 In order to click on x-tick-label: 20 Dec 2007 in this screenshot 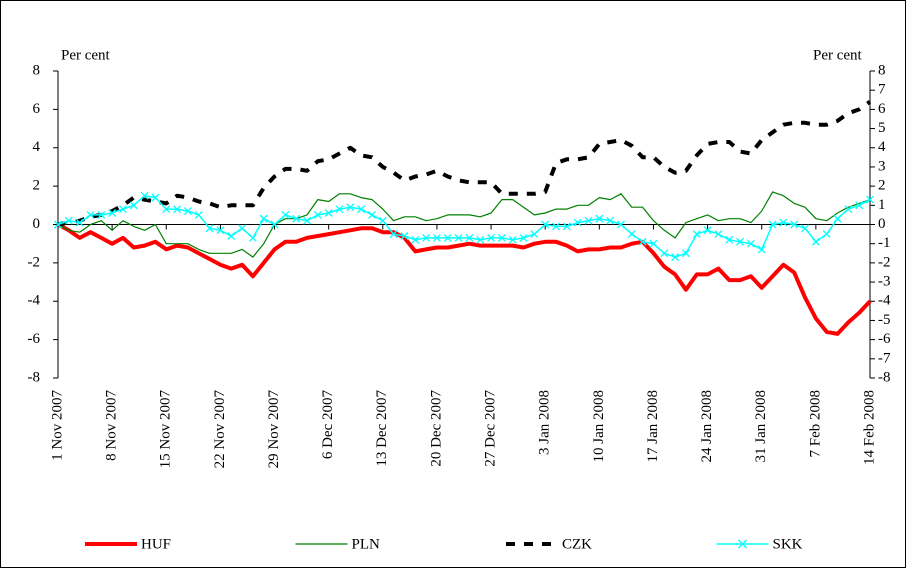, I will do `click(436, 428)`.